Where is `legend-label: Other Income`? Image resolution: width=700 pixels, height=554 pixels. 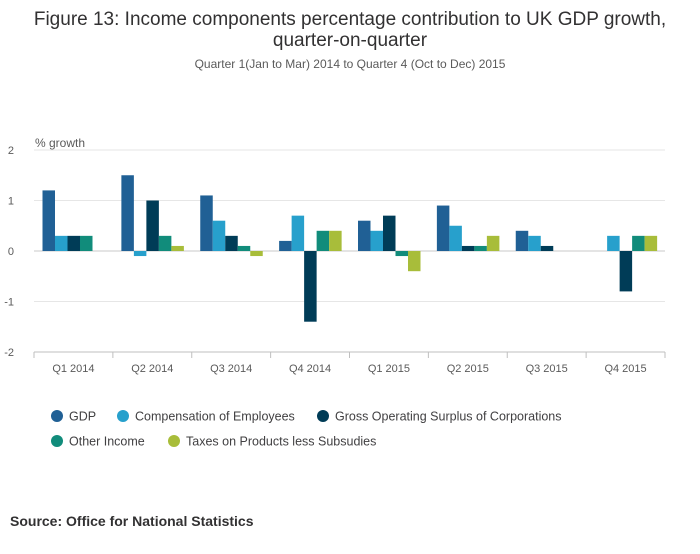
legend-label: Other Income is located at coordinates (107, 442).